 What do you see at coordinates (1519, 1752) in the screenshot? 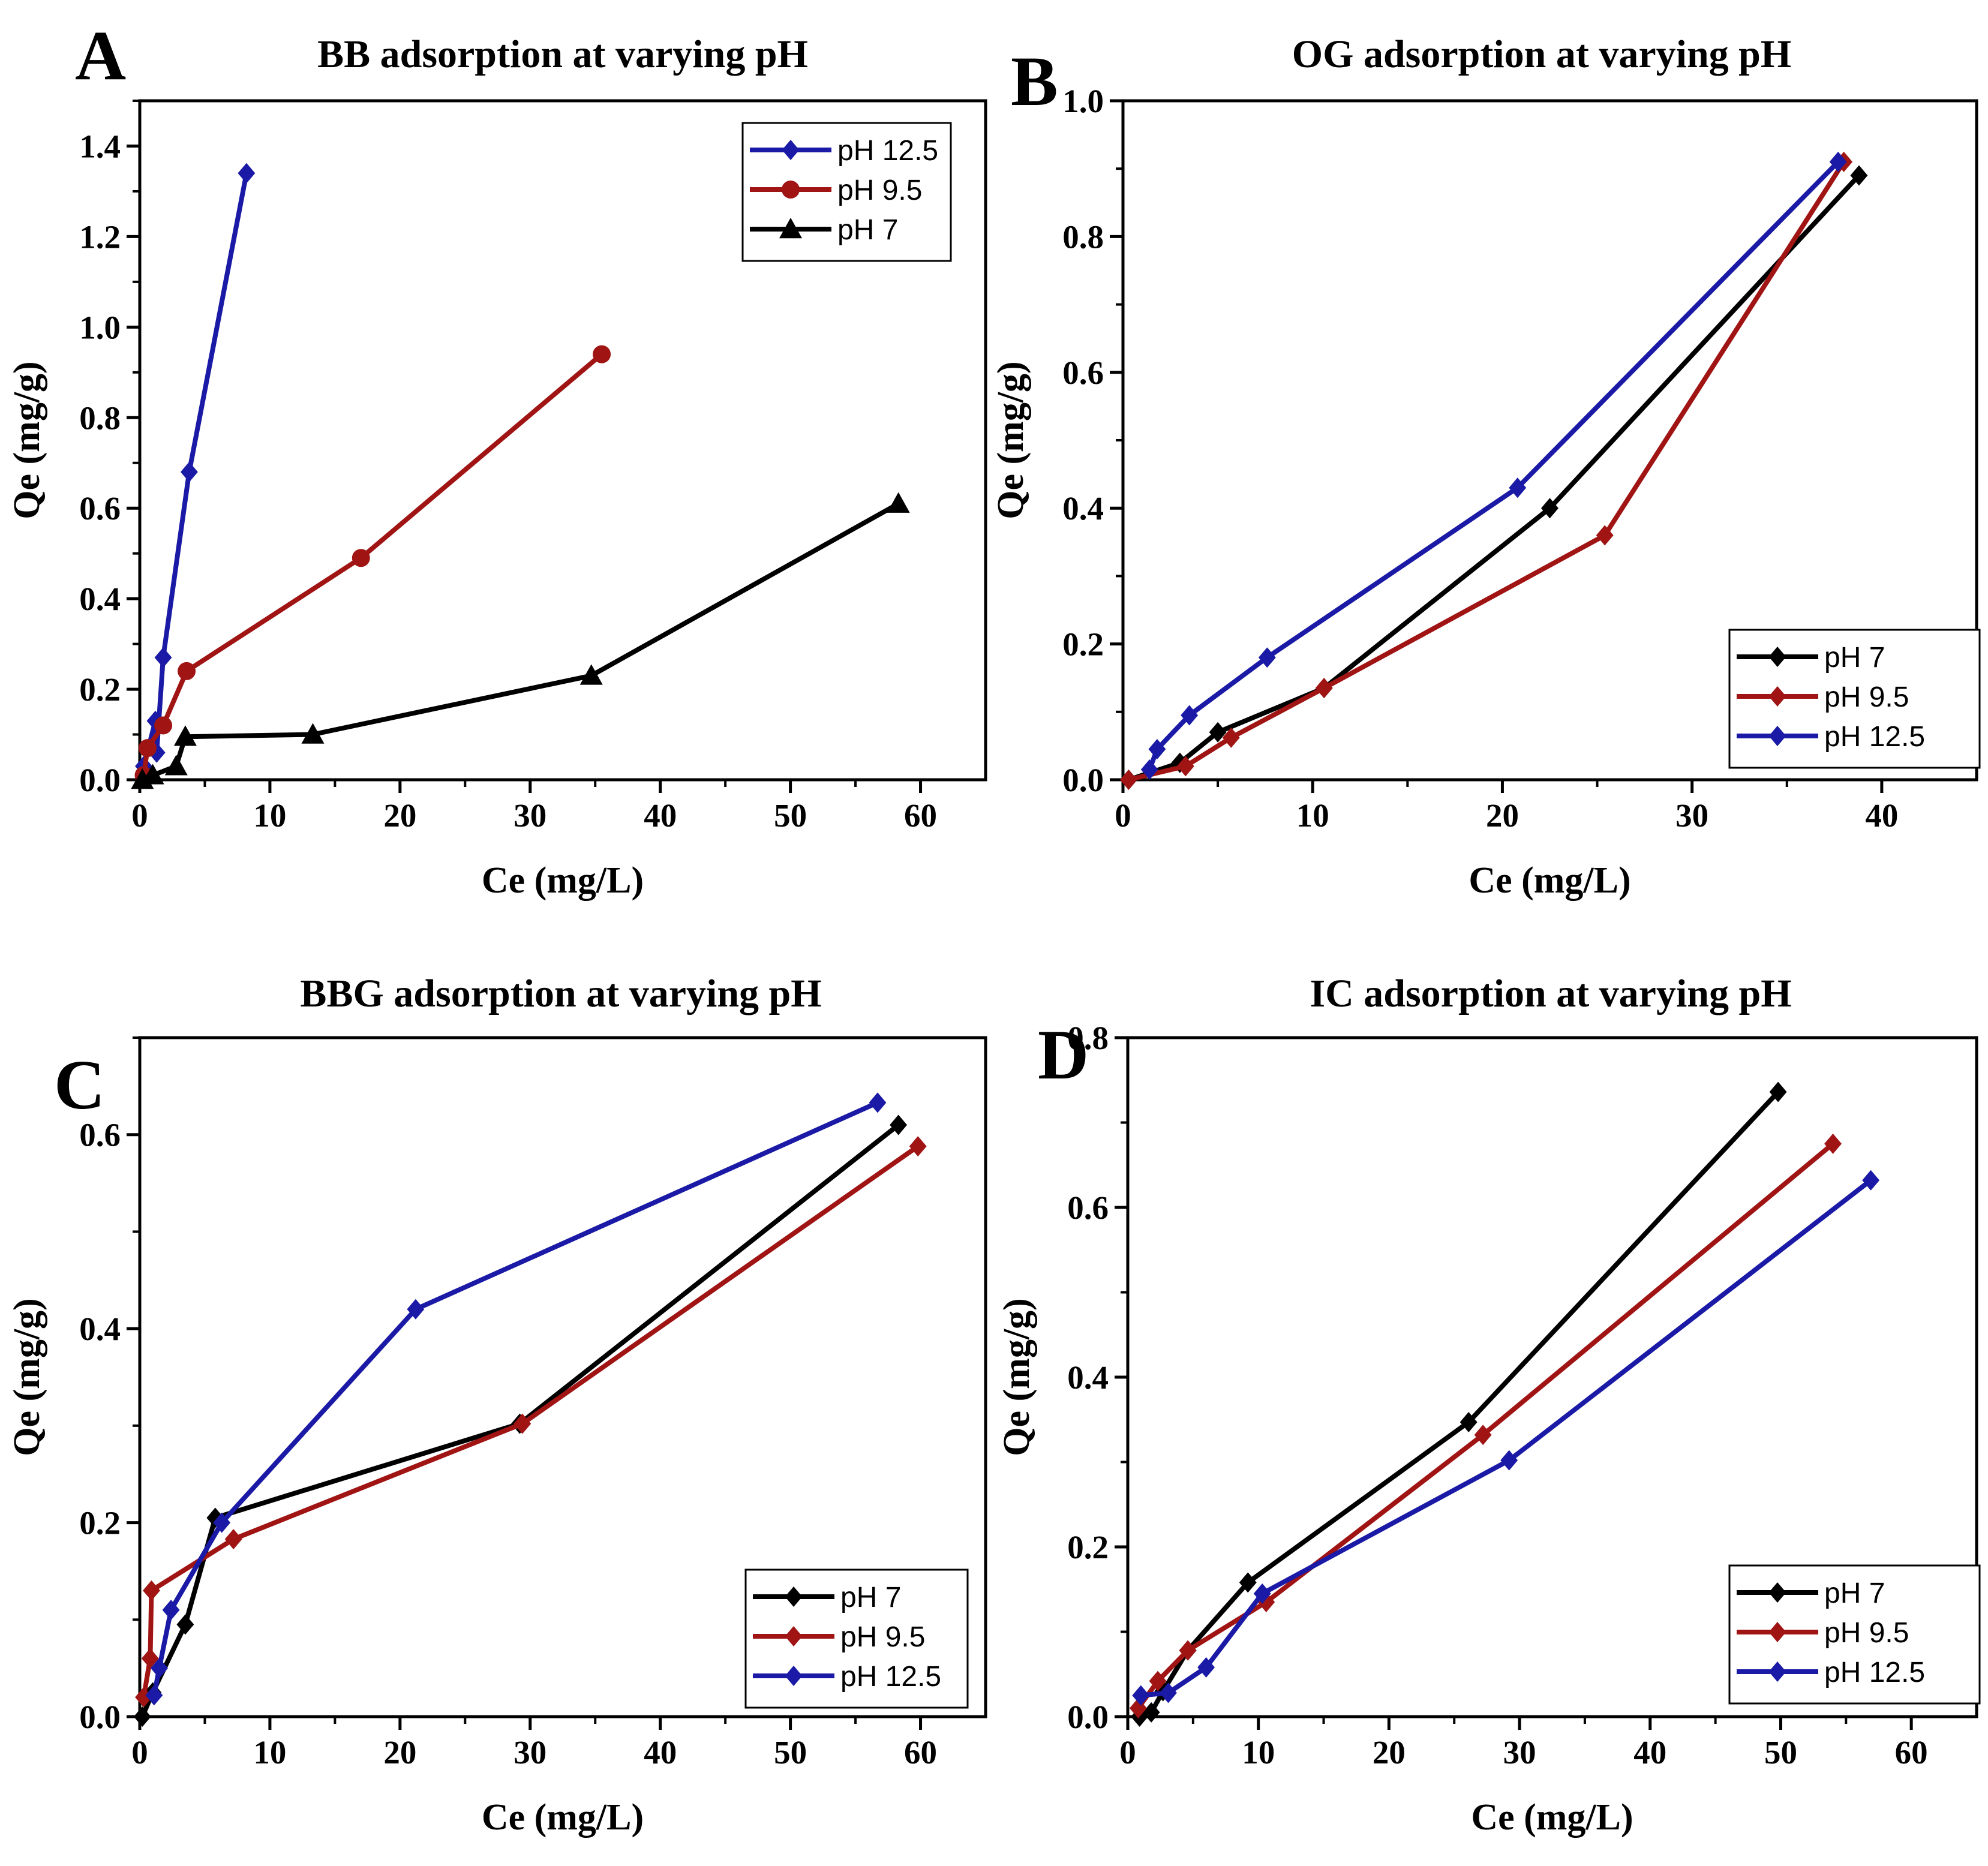
I see `x-tick-label-d: 30` at bounding box center [1519, 1752].